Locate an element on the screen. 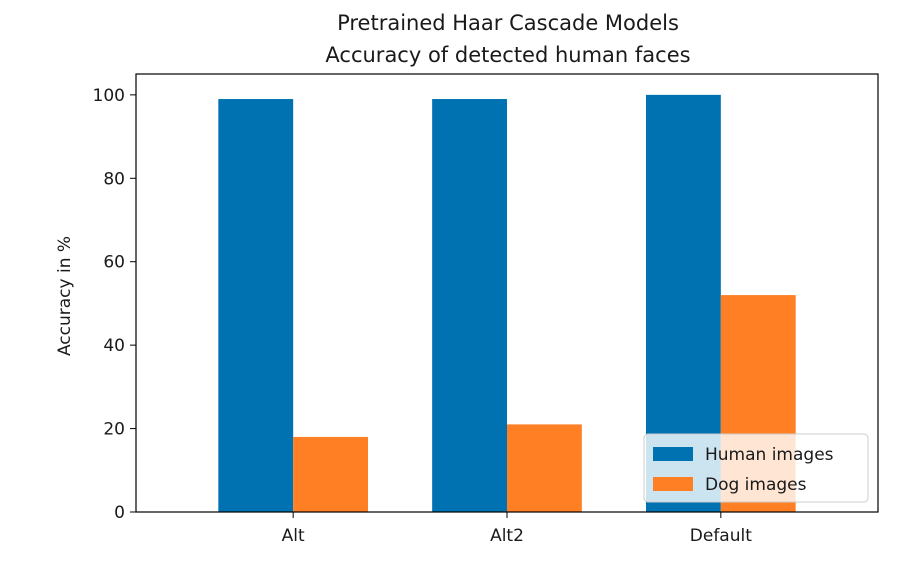  x-ticks-group: Alt Alt2 Default is located at coordinates (517, 529).